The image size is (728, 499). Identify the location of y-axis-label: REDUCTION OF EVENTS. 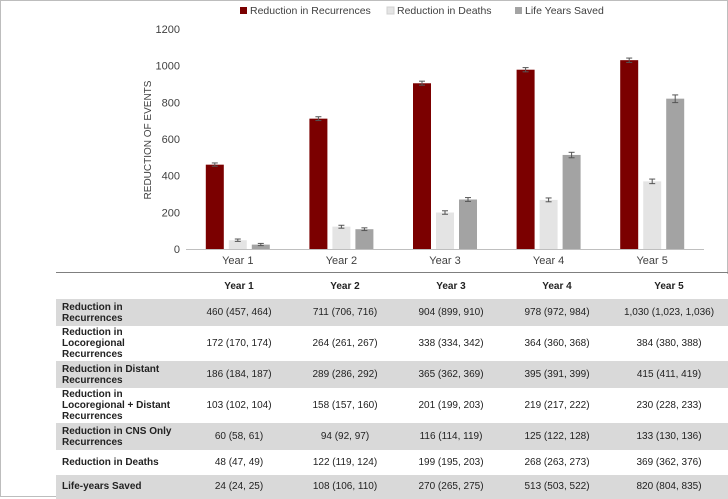
(148, 139).